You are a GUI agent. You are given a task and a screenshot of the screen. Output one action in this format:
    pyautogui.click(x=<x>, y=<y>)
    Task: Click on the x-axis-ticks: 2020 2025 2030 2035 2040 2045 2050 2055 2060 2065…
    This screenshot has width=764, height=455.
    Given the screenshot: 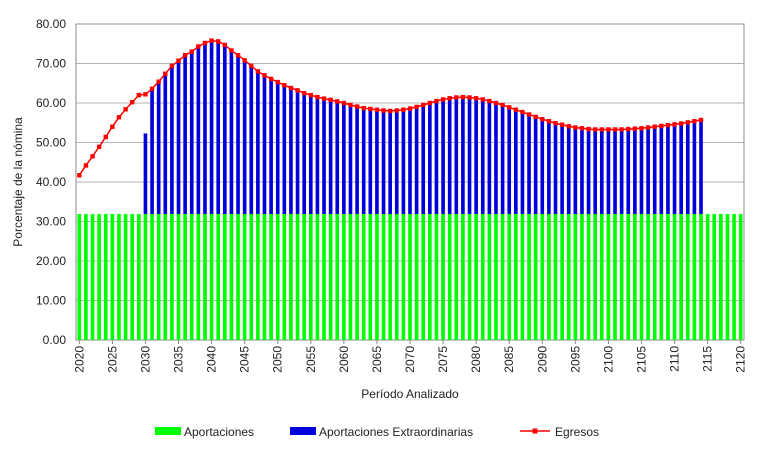 What is the action you would take?
    pyautogui.click(x=410, y=356)
    